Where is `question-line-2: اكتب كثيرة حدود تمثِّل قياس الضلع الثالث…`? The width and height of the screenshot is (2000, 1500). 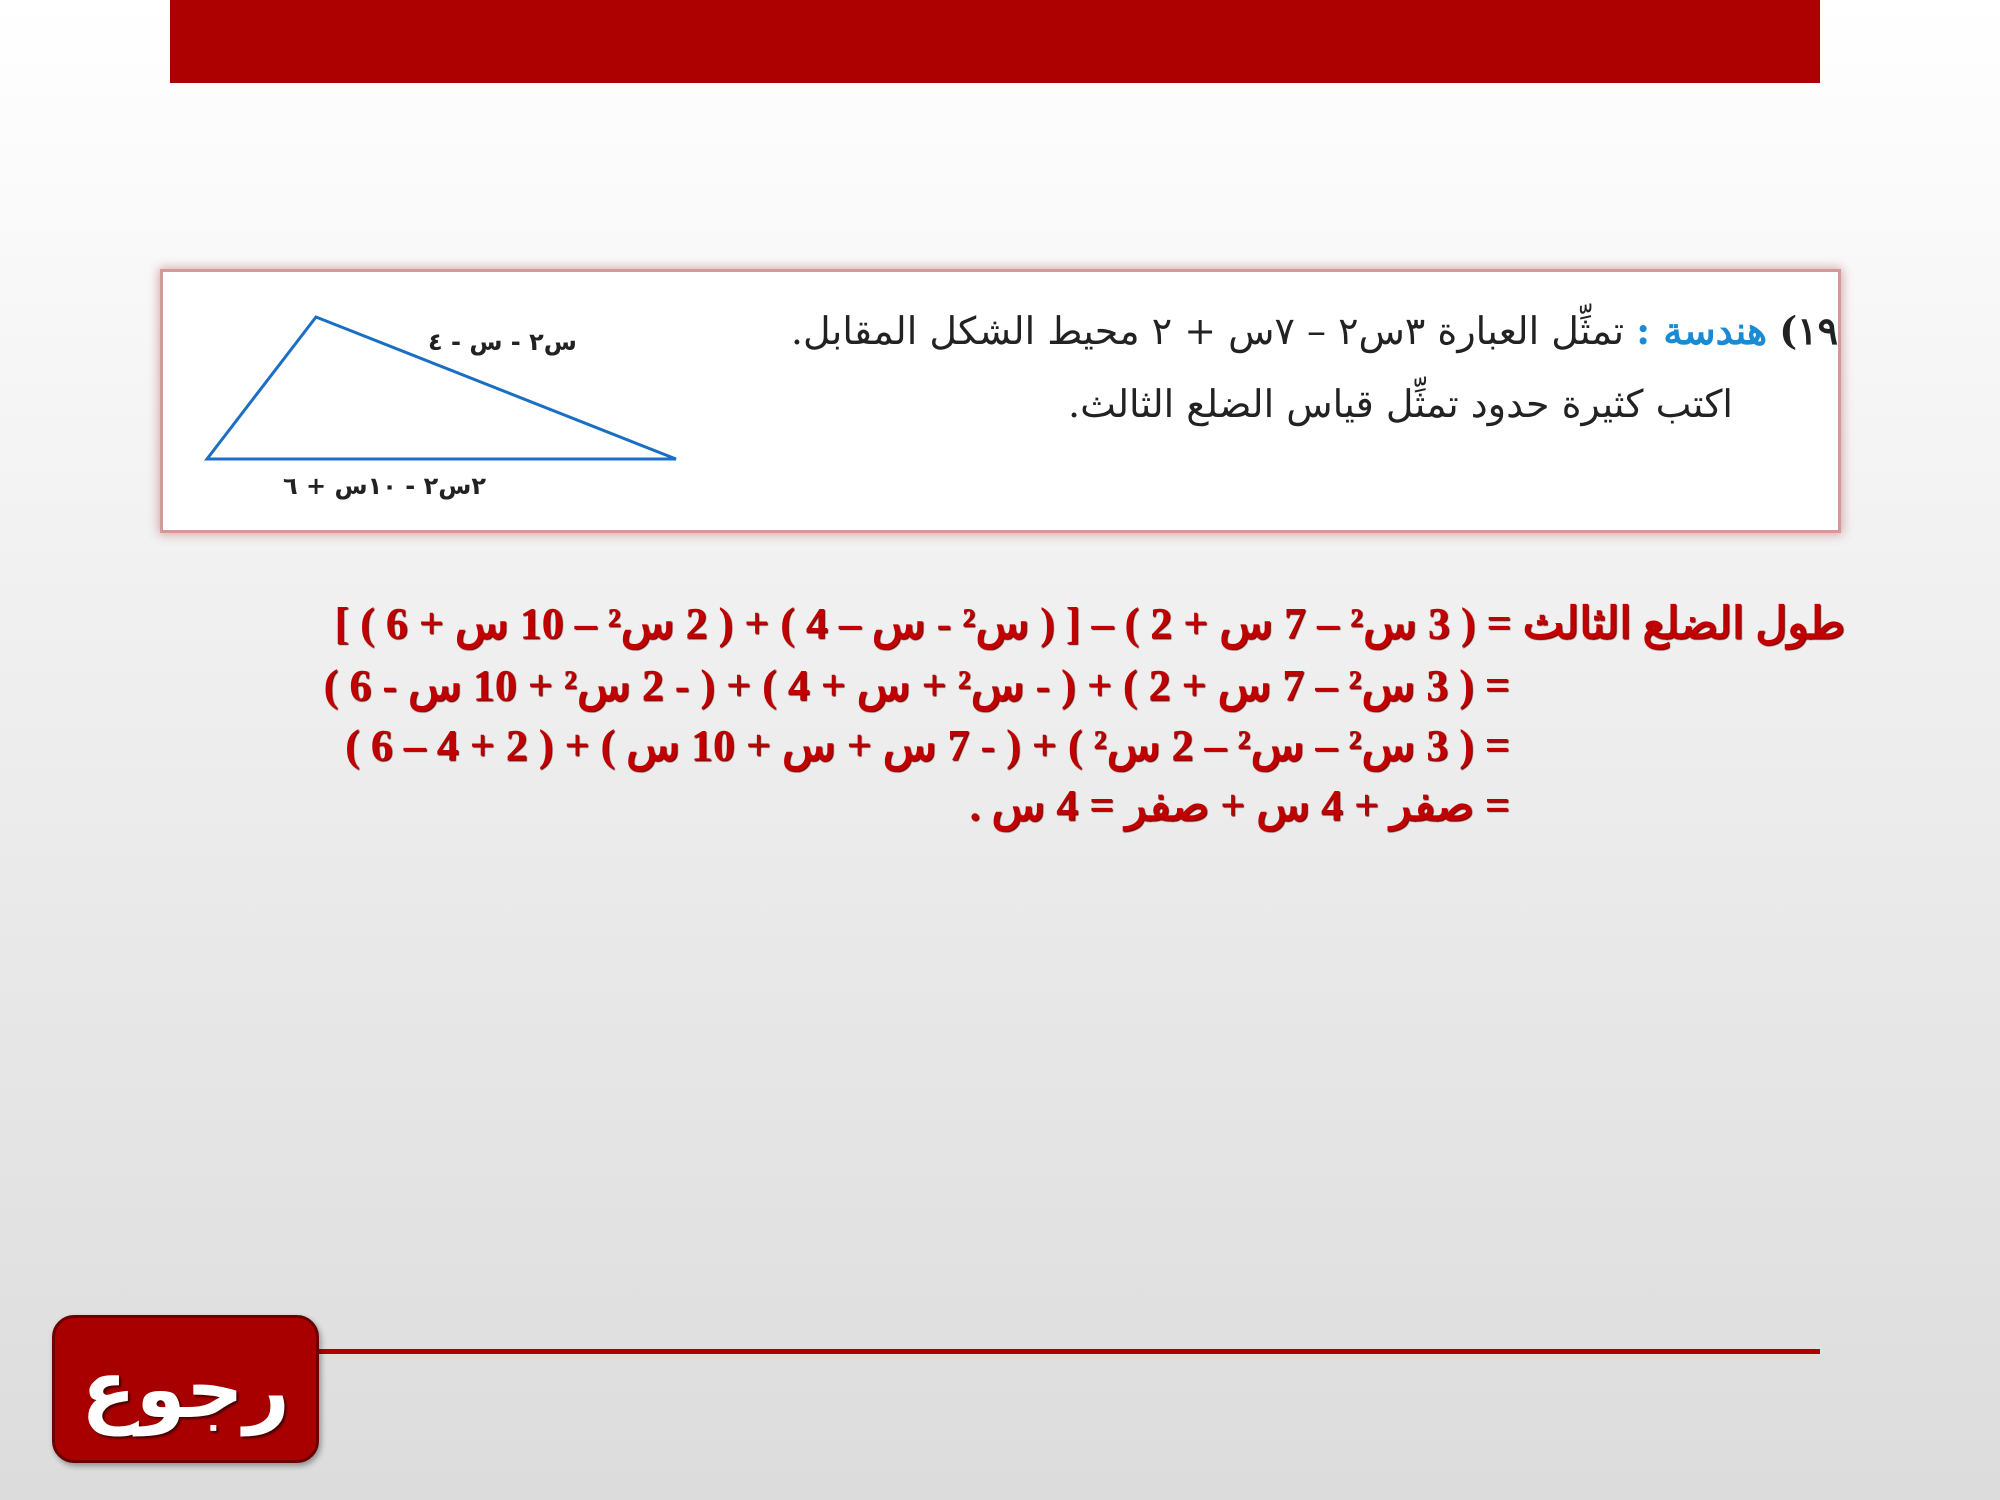 question-line-2: اكتب كثيرة حدود تمثِّل قياس الضلع الثالث… is located at coordinates (1400, 404).